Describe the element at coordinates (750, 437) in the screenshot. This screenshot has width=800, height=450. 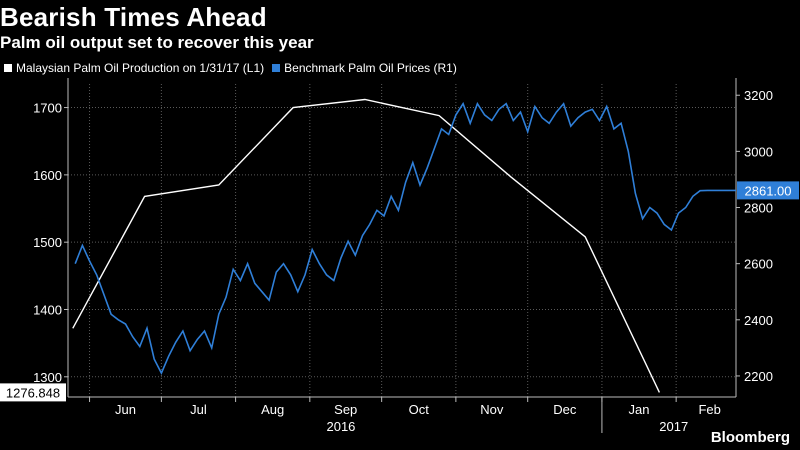
I see `bloomberg-logo: Bloomberg` at that location.